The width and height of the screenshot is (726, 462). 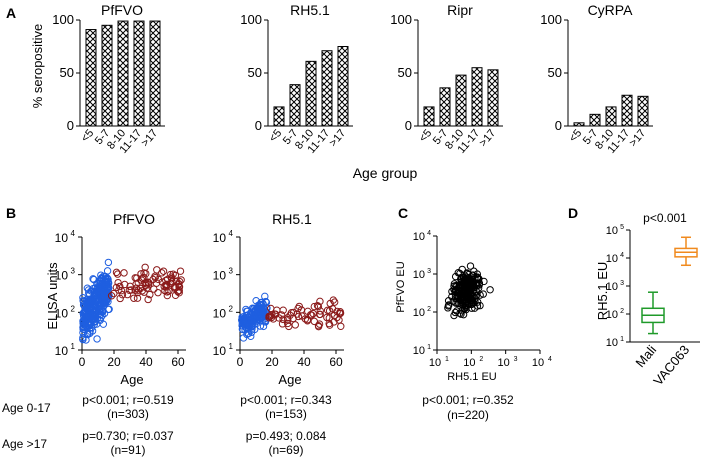 I want to click on y-tick-label: 100, so click(x=551, y=19).